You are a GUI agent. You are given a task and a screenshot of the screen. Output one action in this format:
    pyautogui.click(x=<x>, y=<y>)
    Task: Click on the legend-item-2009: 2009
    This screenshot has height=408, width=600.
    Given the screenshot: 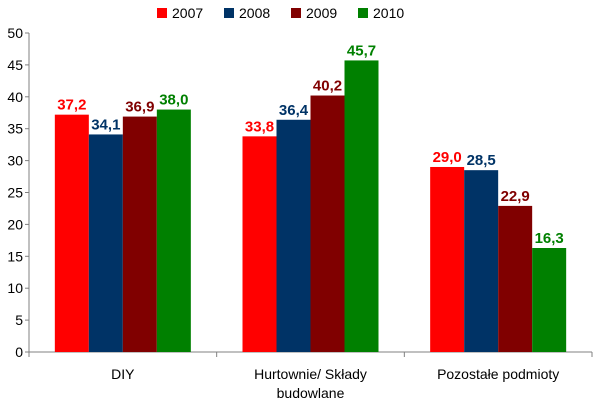 What is the action you would take?
    pyautogui.click(x=314, y=13)
    